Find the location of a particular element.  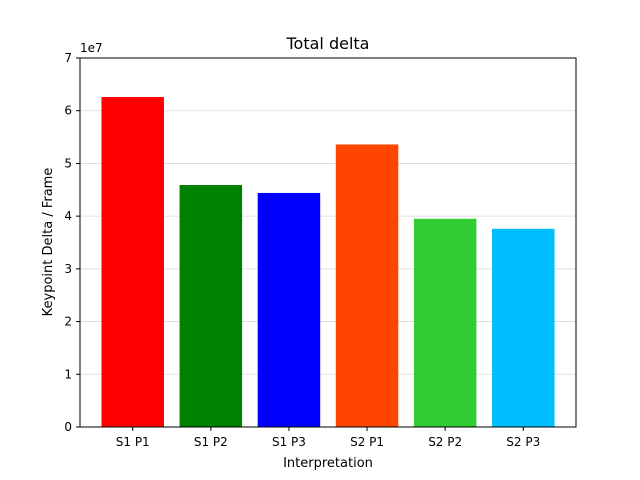

y-tick-label: 4 is located at coordinates (68, 216).